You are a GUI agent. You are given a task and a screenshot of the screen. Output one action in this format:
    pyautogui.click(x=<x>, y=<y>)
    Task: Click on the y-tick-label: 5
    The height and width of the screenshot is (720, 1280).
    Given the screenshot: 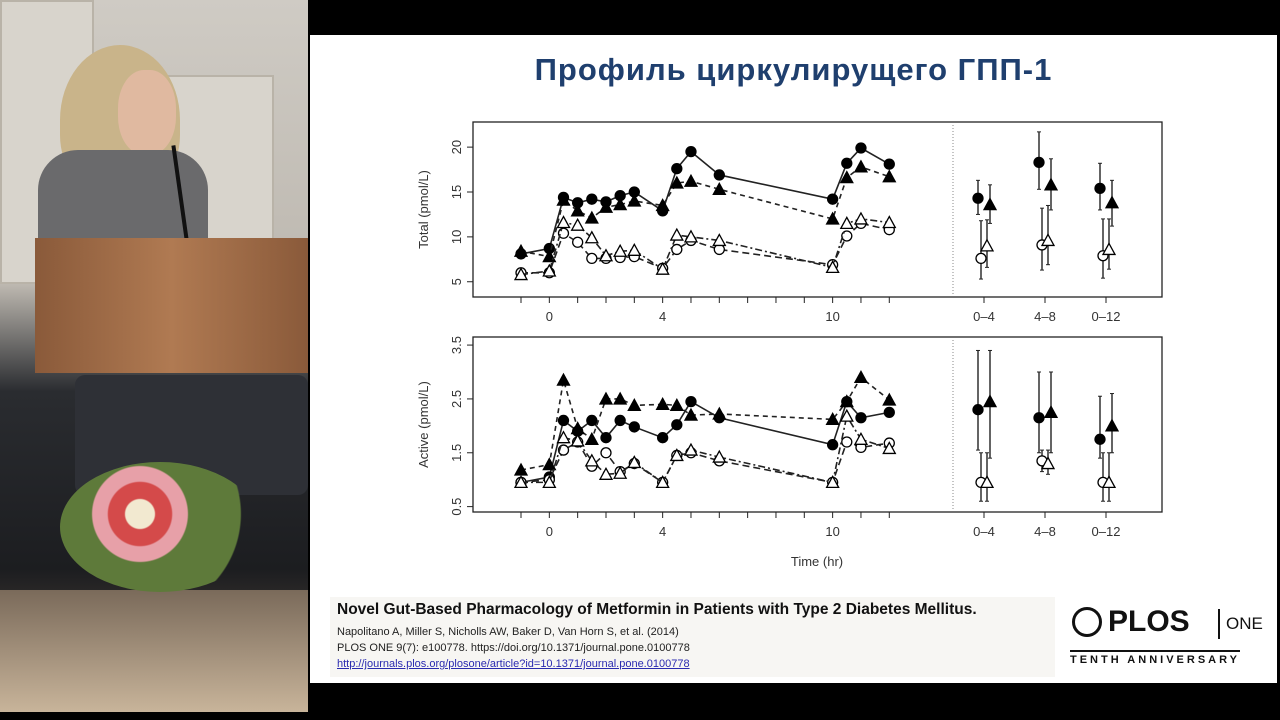 What is the action you would take?
    pyautogui.click(x=456, y=281)
    